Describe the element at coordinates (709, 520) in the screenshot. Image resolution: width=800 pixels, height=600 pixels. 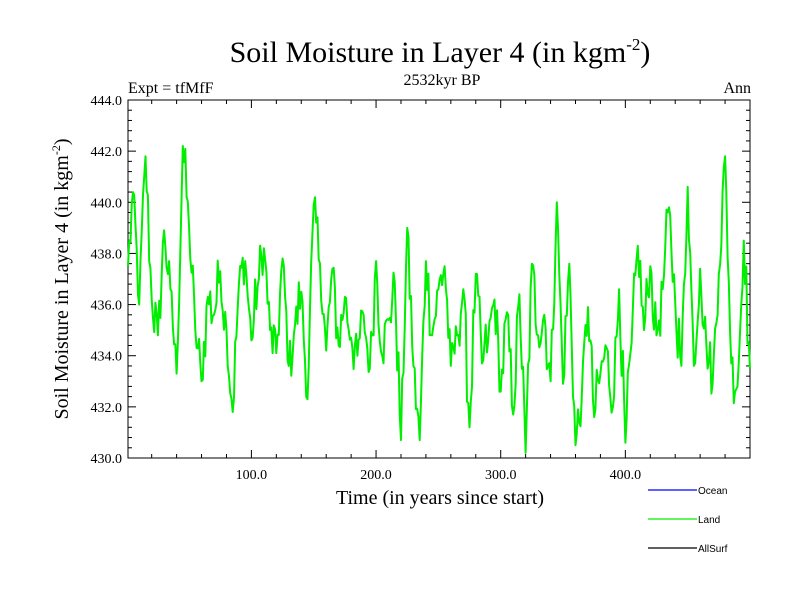
I see `legend-label-land: Land` at that location.